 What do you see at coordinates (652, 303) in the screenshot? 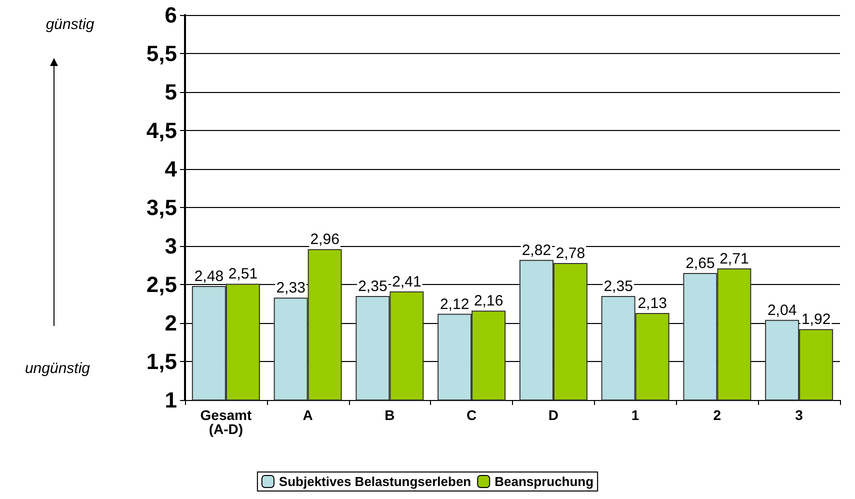
I see `data-label: 2,13` at bounding box center [652, 303].